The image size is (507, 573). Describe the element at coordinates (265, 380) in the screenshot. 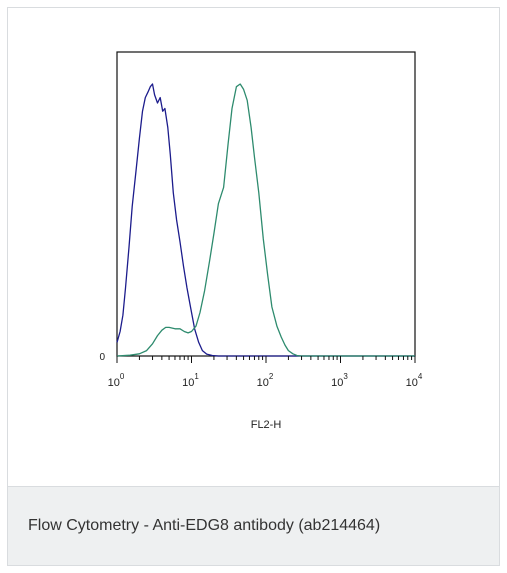

I see `x-tick-label: 10²` at that location.